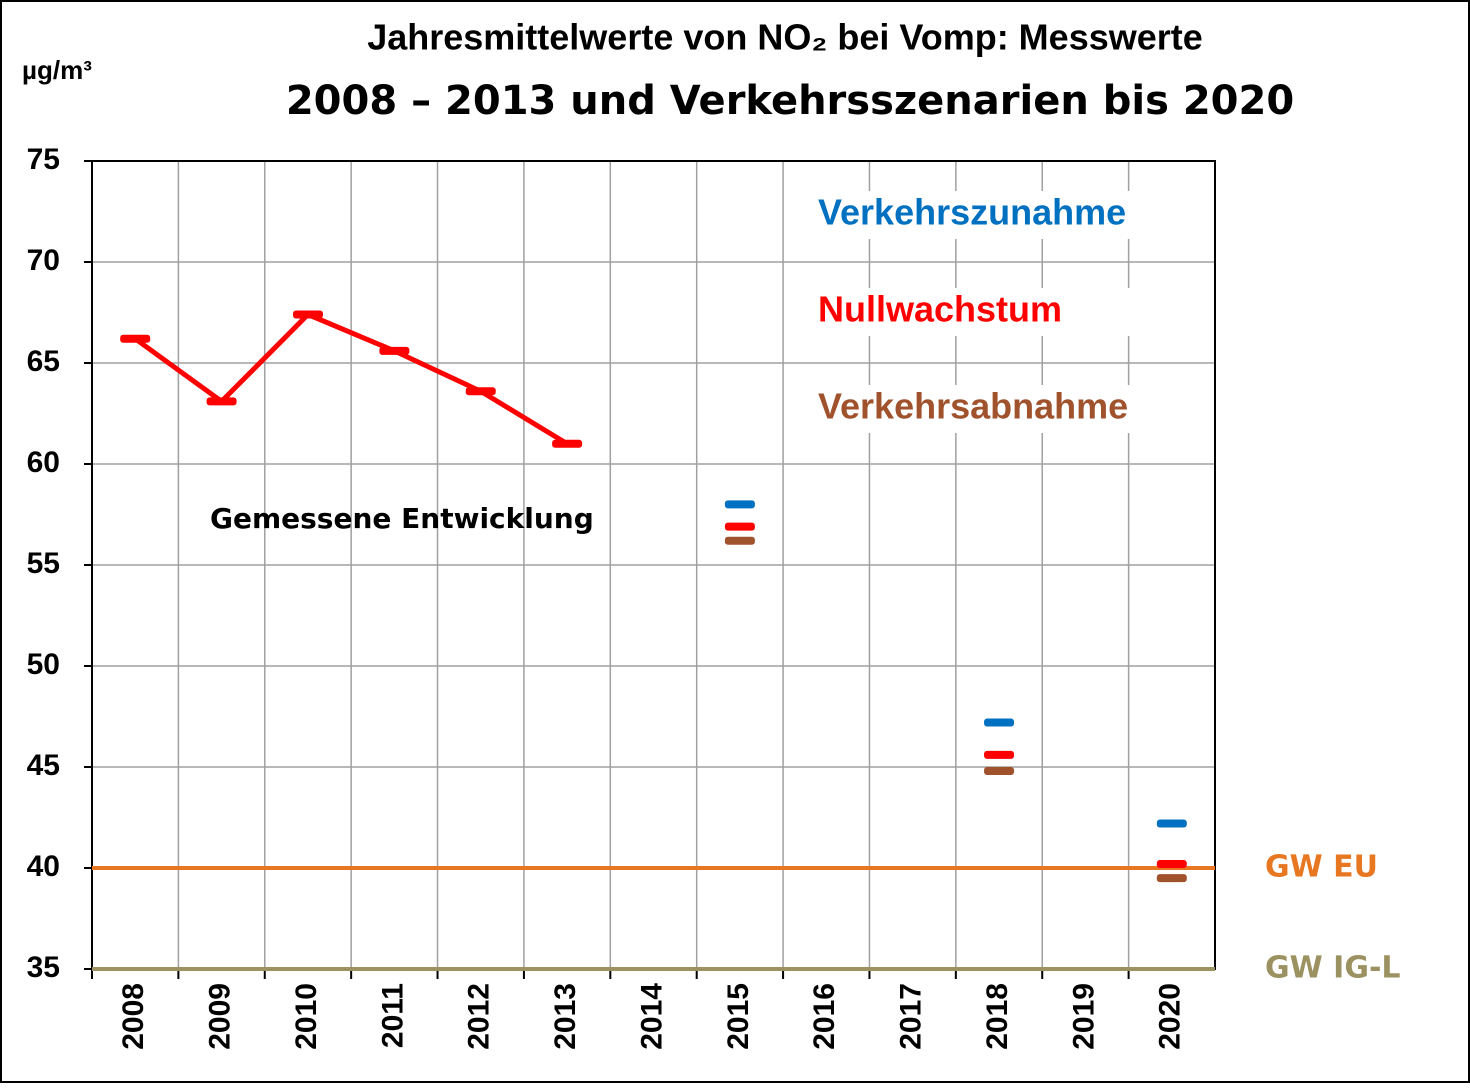 This screenshot has width=1470, height=1088. What do you see at coordinates (973, 406) in the screenshot?
I see `legend-entry: Verkehrsabnahme` at bounding box center [973, 406].